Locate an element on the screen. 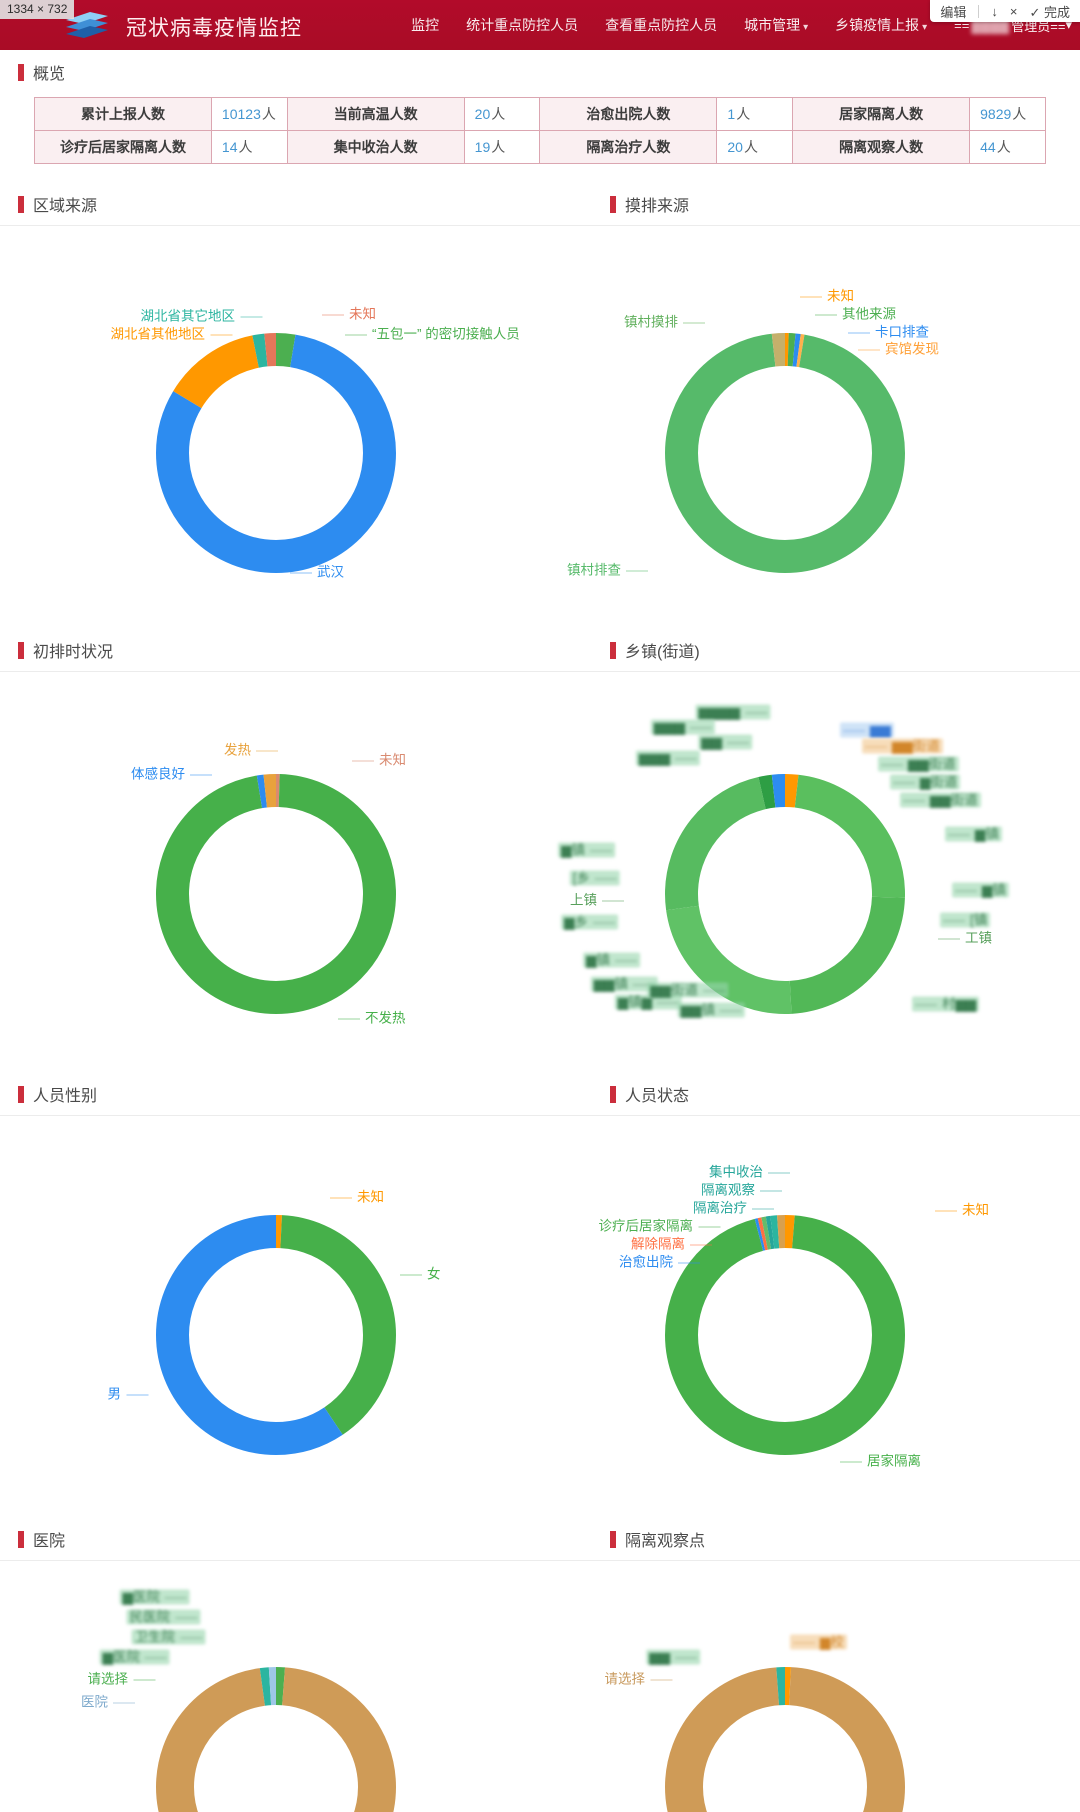 This screenshot has height=1812, width=1080. nav-item: 监控 is located at coordinates (425, 25).